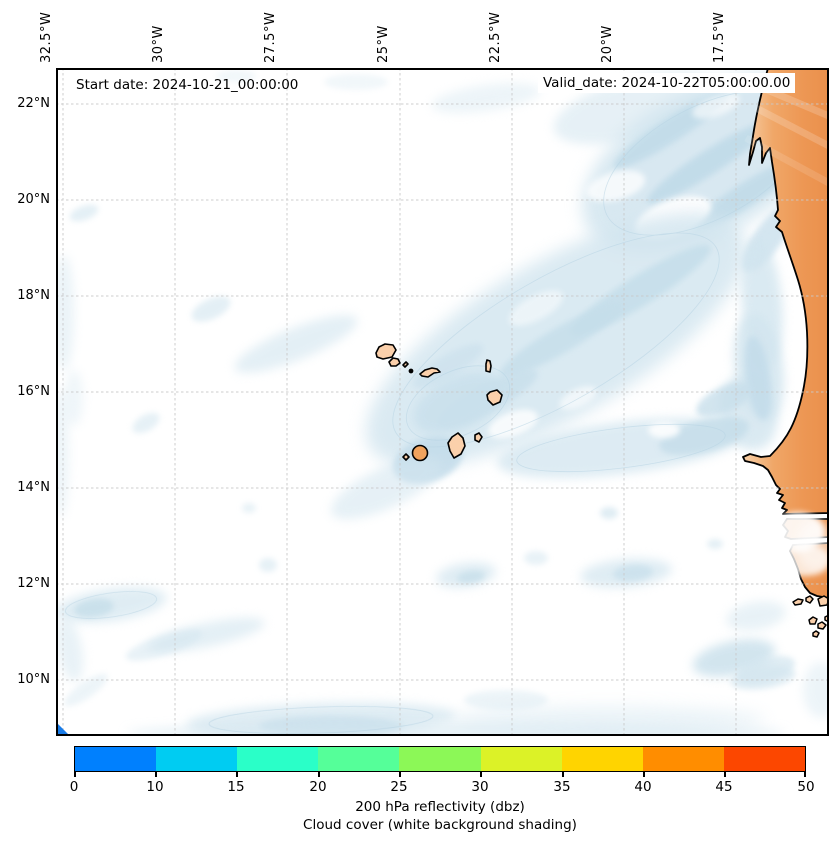  What do you see at coordinates (800, 544) in the screenshot?
I see `cloud-over-land` at bounding box center [800, 544].